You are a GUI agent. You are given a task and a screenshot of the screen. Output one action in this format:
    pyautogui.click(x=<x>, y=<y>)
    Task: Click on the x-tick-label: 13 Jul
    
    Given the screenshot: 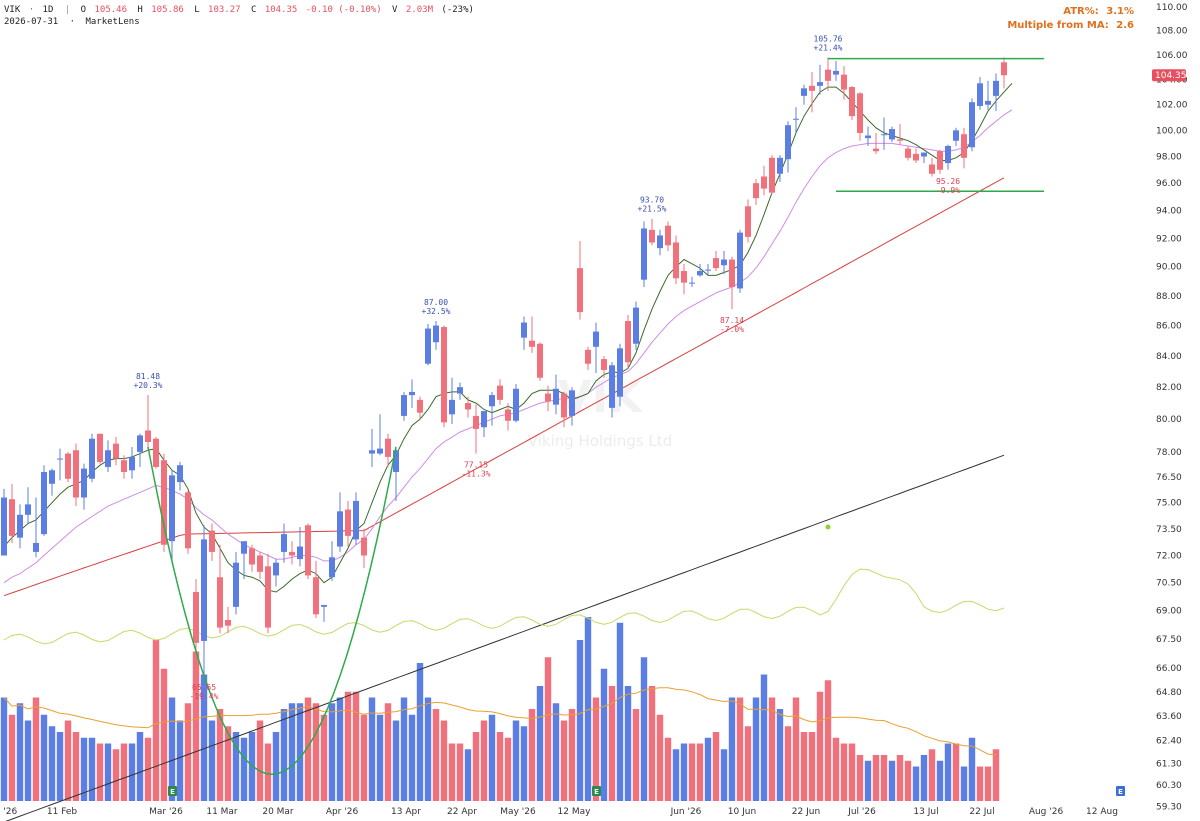 What is the action you would take?
    pyautogui.click(x=925, y=812)
    